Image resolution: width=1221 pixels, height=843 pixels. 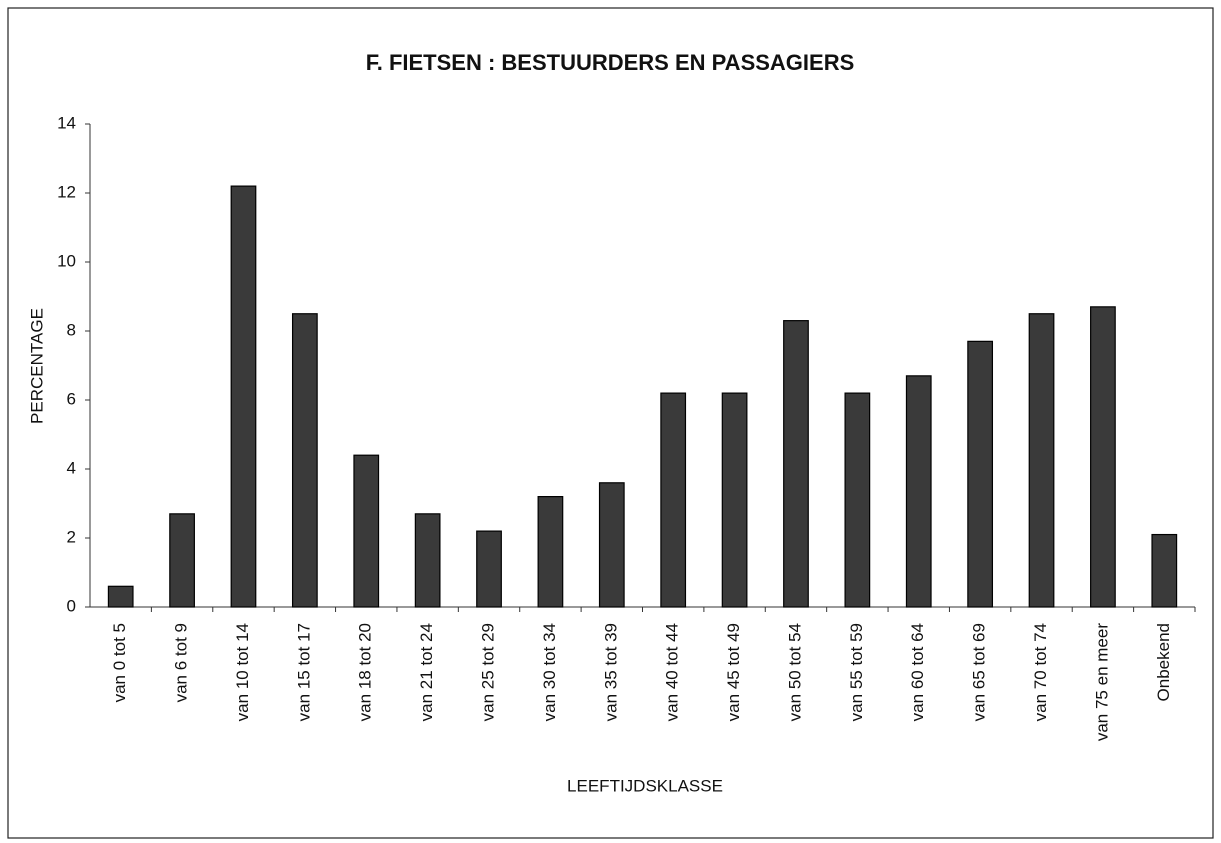 What do you see at coordinates (794, 672) in the screenshot?
I see `x-tick-label: van 50 tot 54` at bounding box center [794, 672].